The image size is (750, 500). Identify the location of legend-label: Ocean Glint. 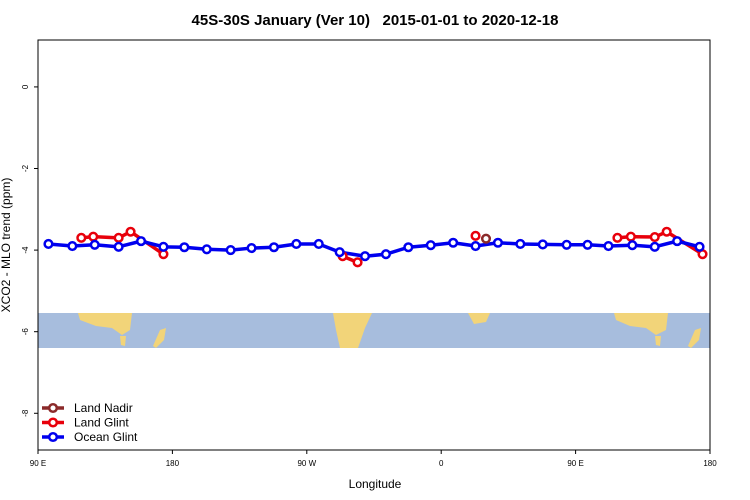
(106, 437).